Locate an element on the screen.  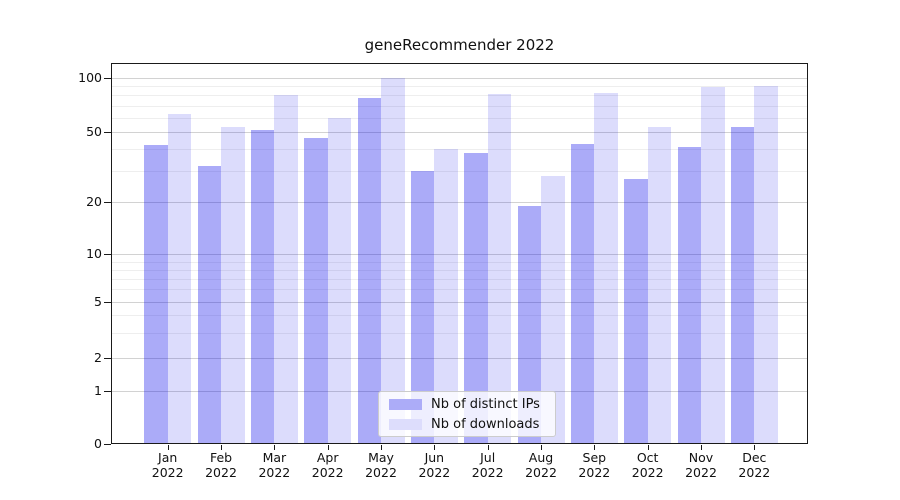
y-axis-tick-label: 20 is located at coordinates (94, 202).